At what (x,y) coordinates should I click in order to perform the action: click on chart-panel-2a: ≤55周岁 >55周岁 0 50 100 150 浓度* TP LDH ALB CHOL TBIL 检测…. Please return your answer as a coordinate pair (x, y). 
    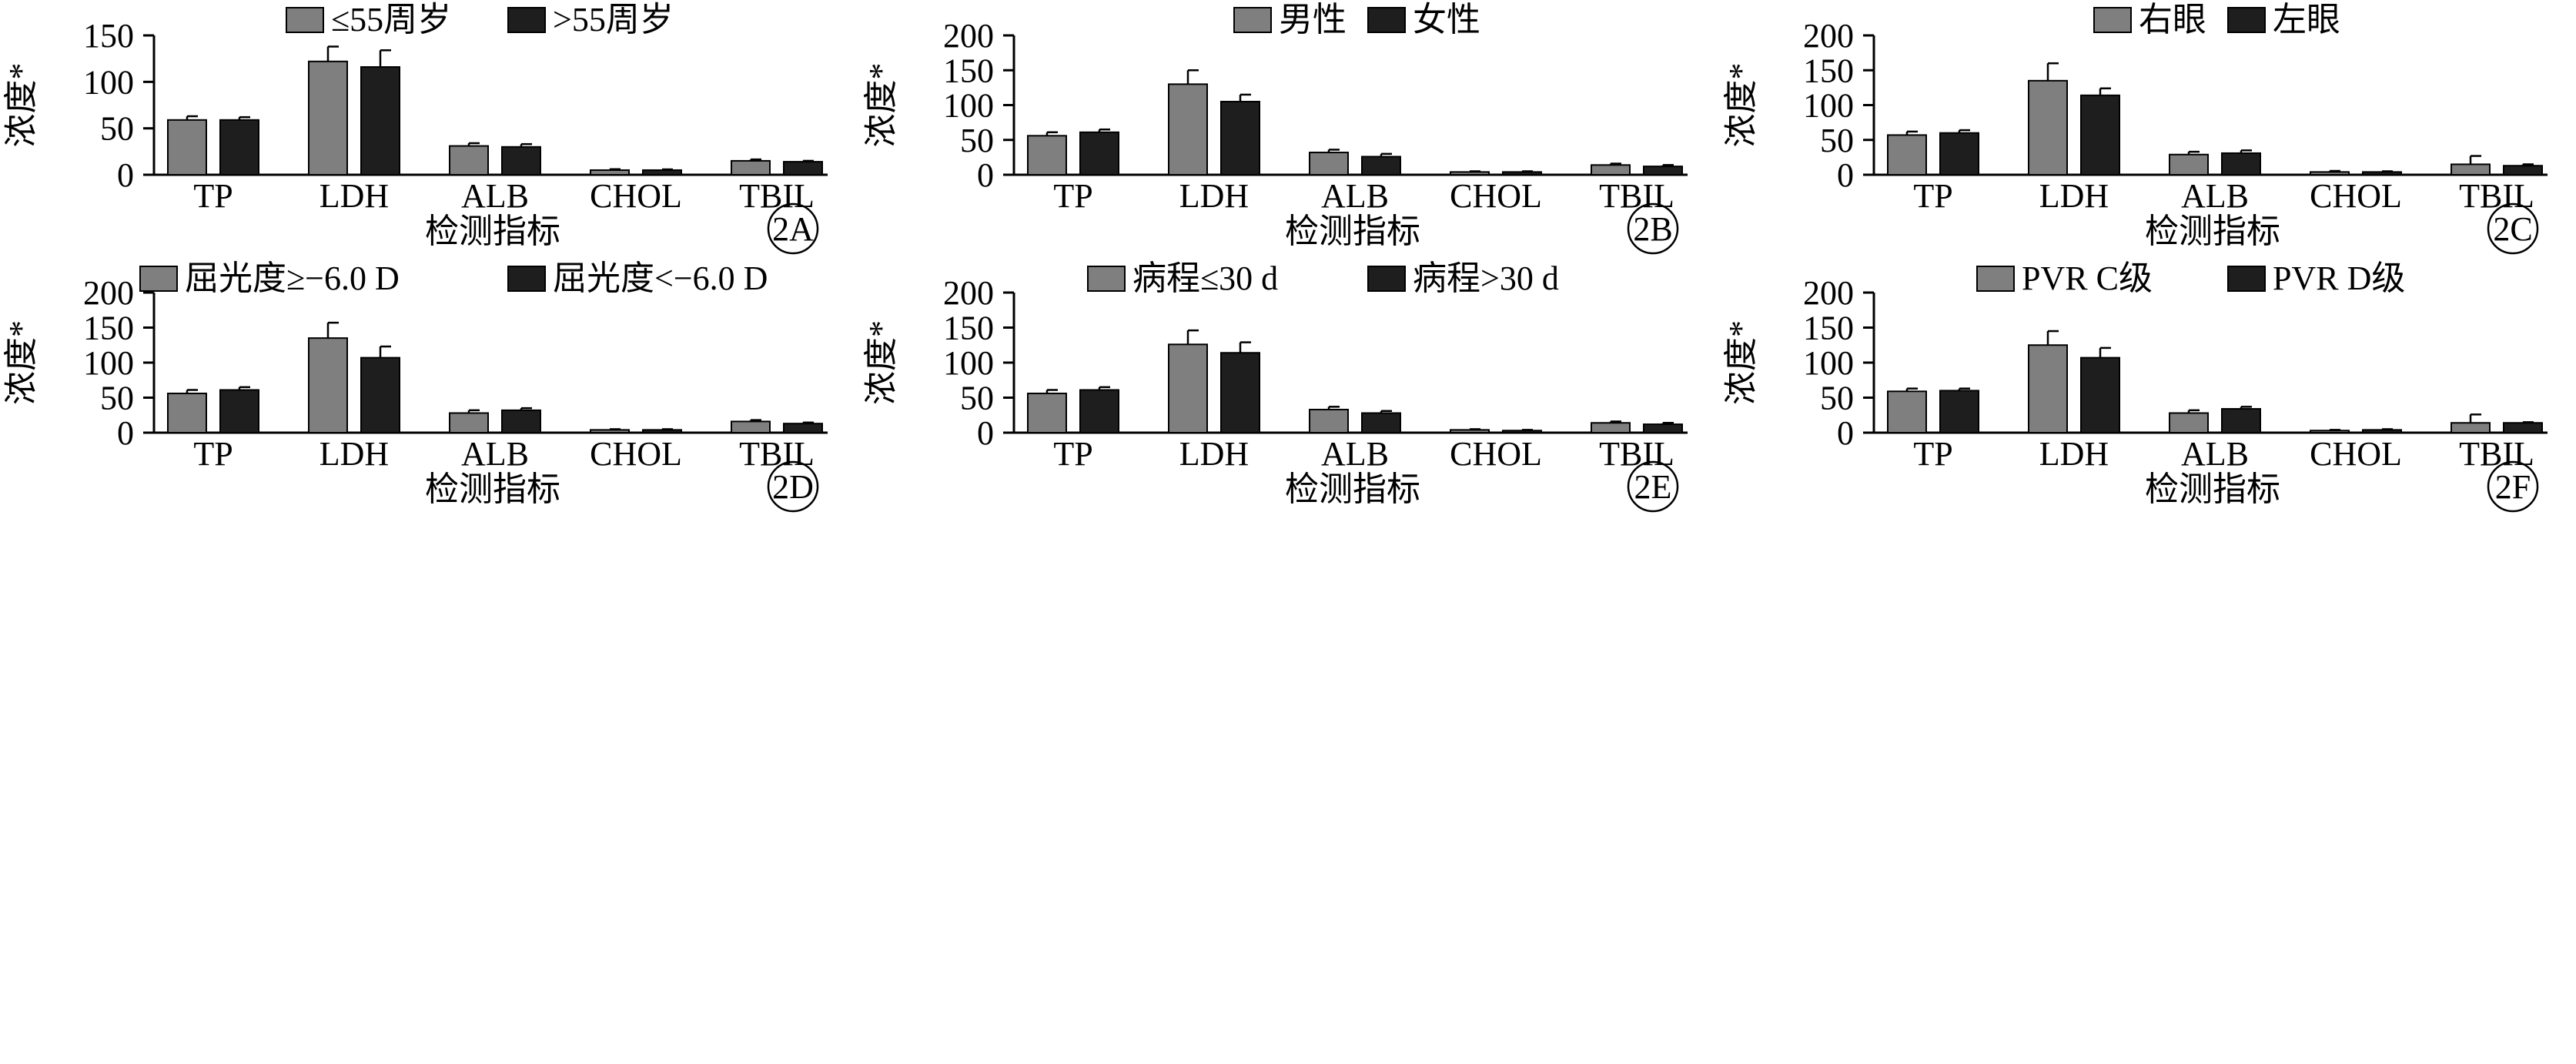
    Looking at the image, I should click on (415, 128).